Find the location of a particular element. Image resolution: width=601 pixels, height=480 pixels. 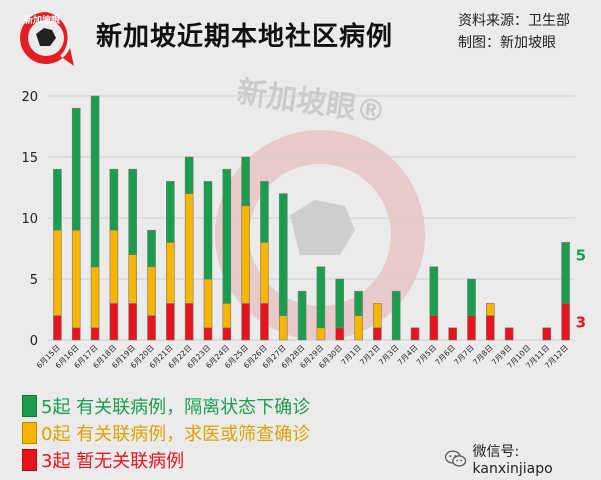

legend-swatch-green is located at coordinates (29, 405).